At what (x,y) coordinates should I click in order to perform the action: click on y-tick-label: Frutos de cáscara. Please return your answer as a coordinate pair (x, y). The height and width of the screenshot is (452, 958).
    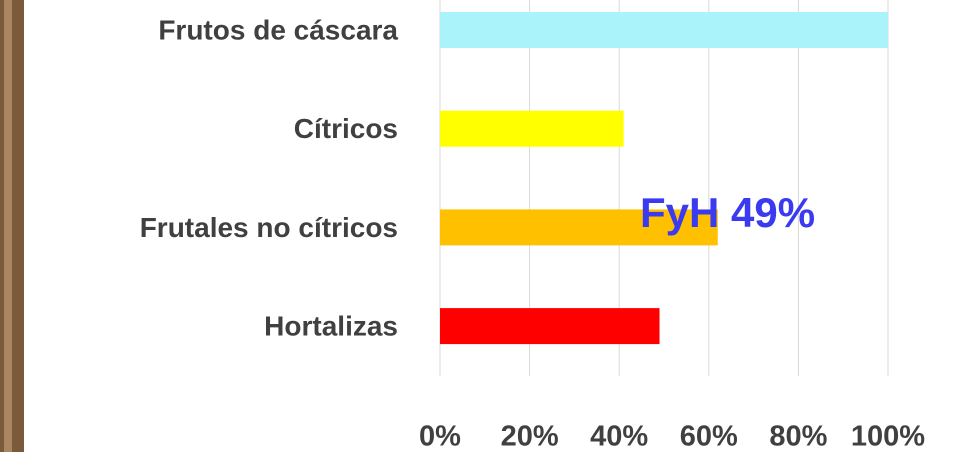
    Looking at the image, I should click on (278, 29).